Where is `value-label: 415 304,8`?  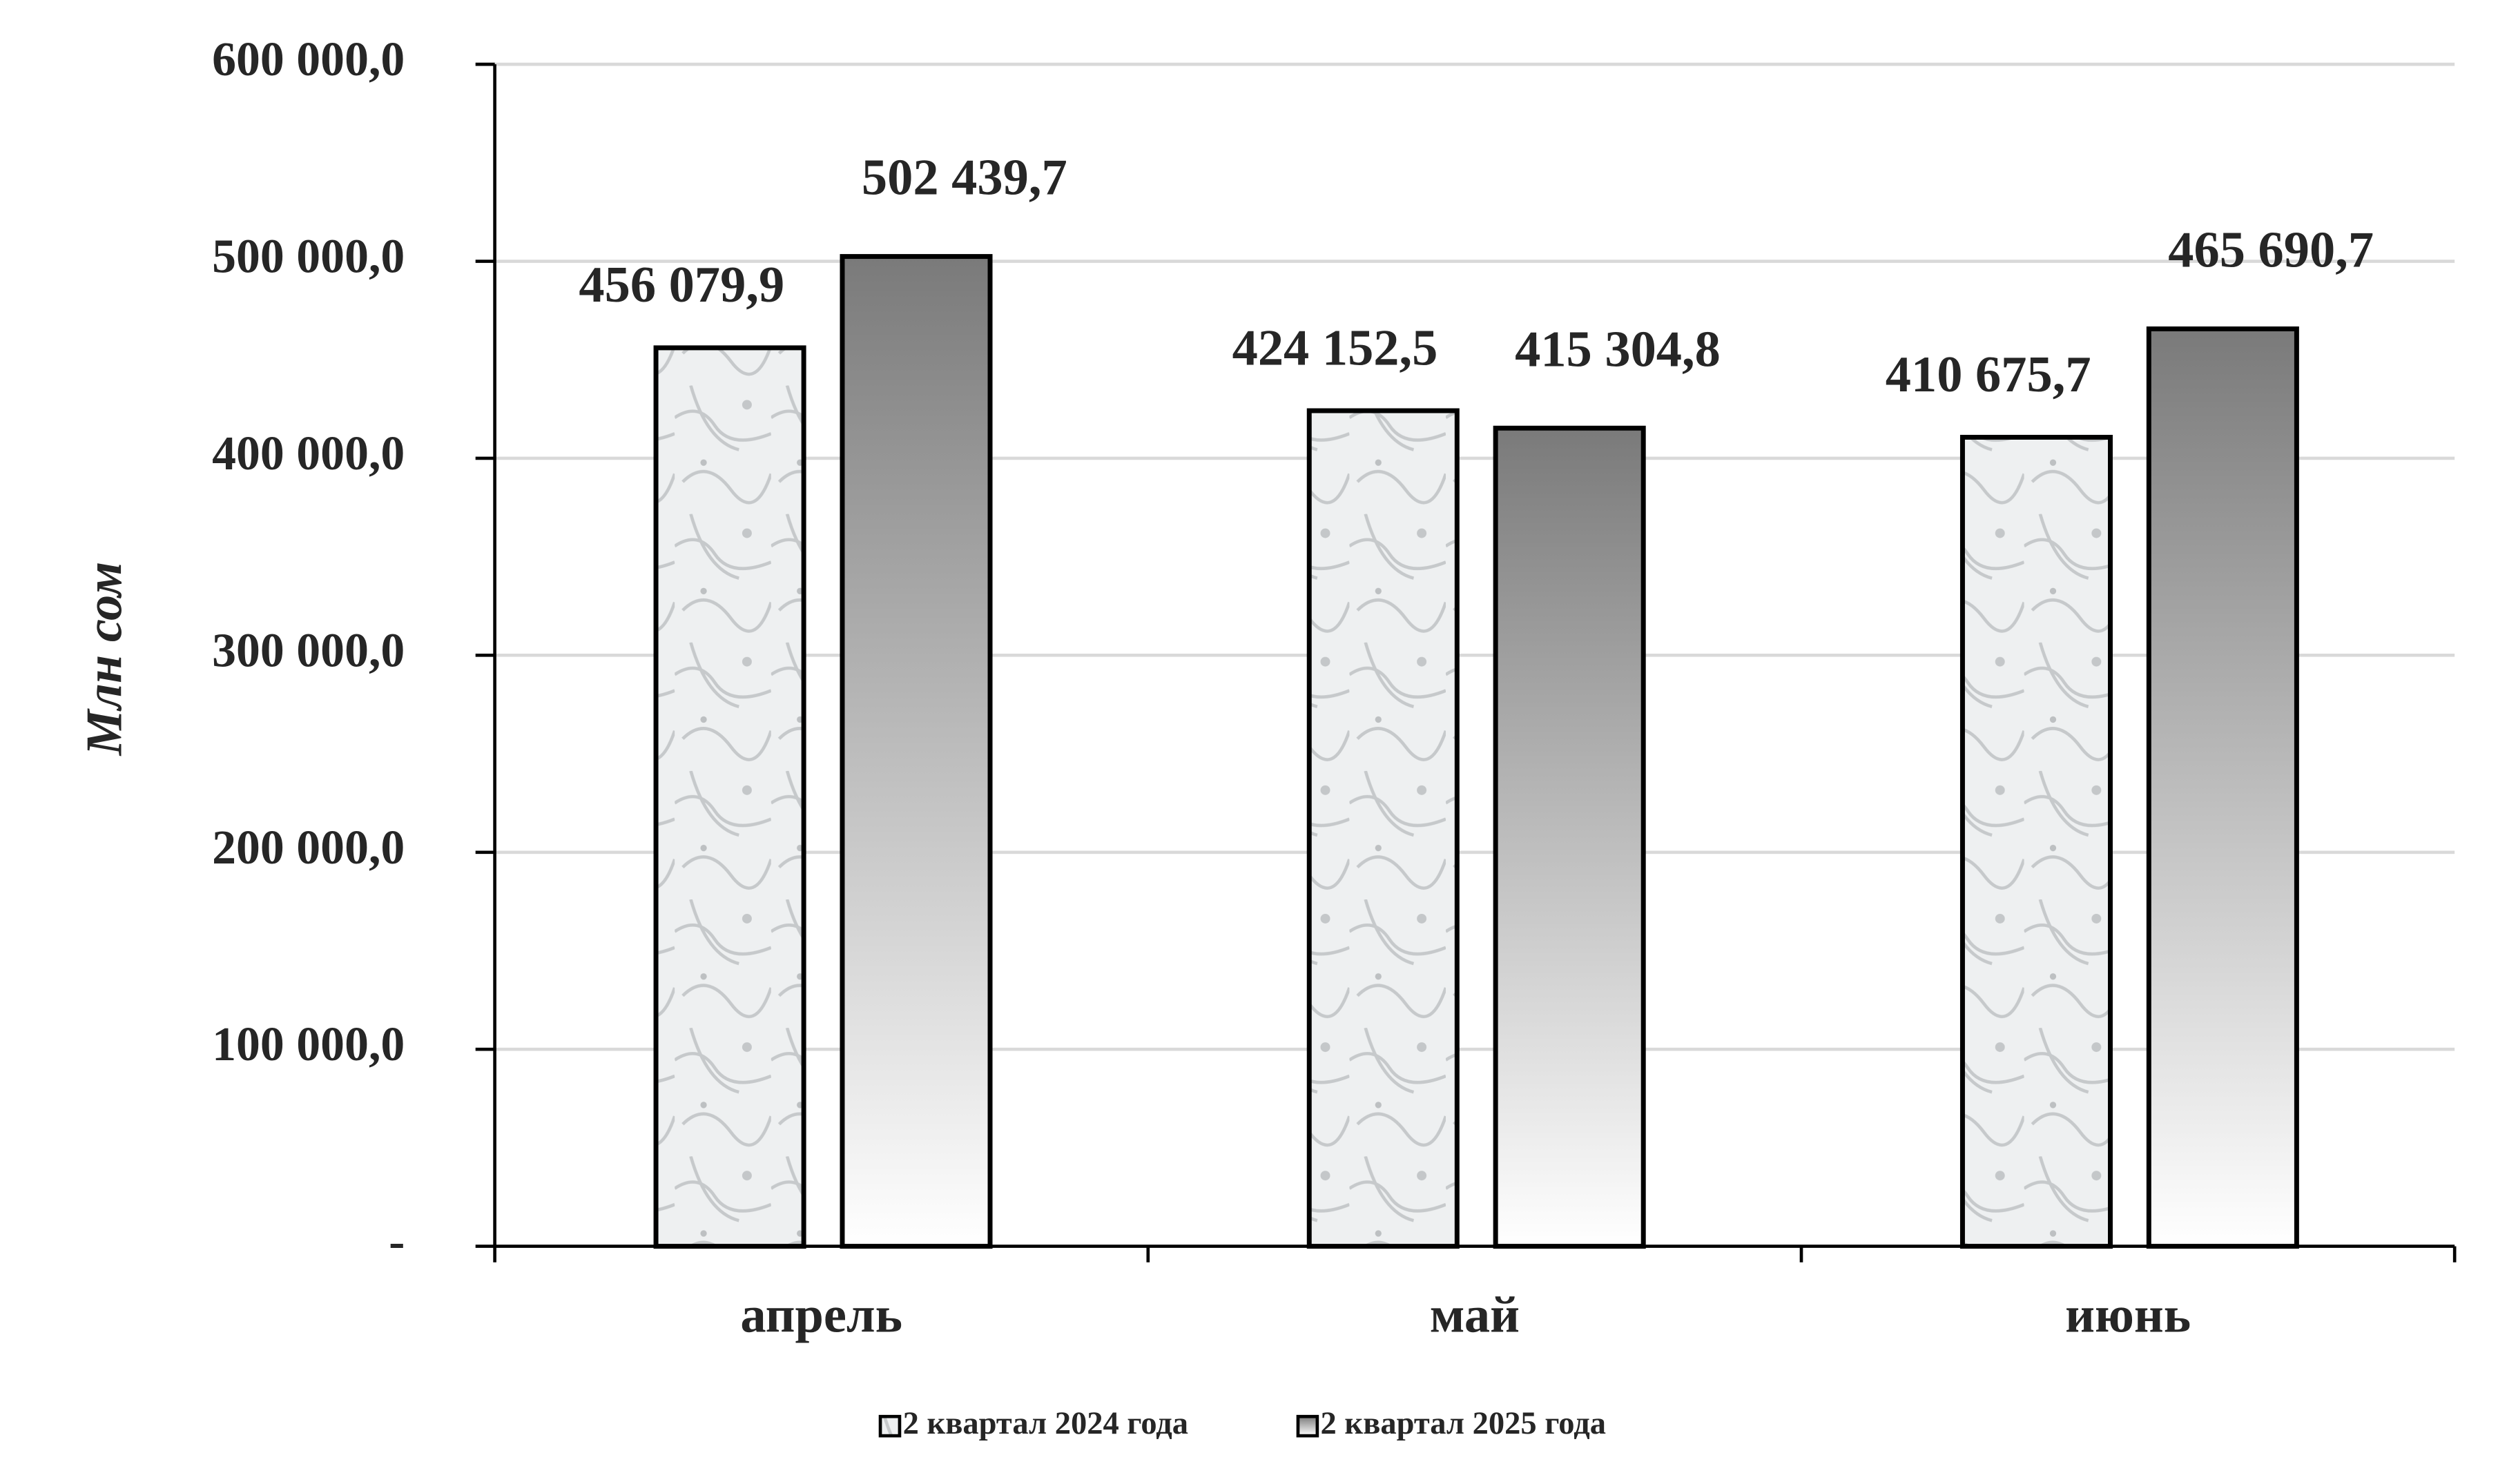 value-label: 415 304,8 is located at coordinates (1618, 349).